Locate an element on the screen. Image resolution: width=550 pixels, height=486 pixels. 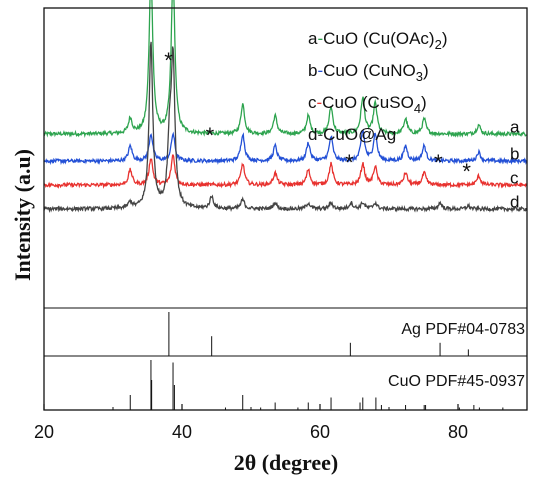
x-tick-label: 80 is located at coordinates (458, 432).